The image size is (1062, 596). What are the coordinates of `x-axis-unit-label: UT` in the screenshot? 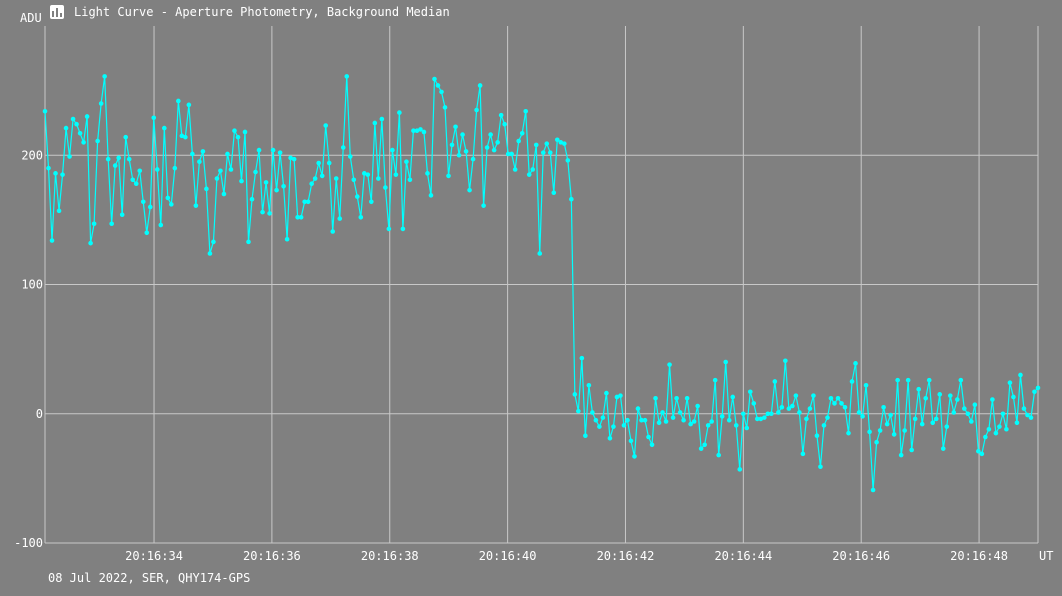 It's located at (1046, 556).